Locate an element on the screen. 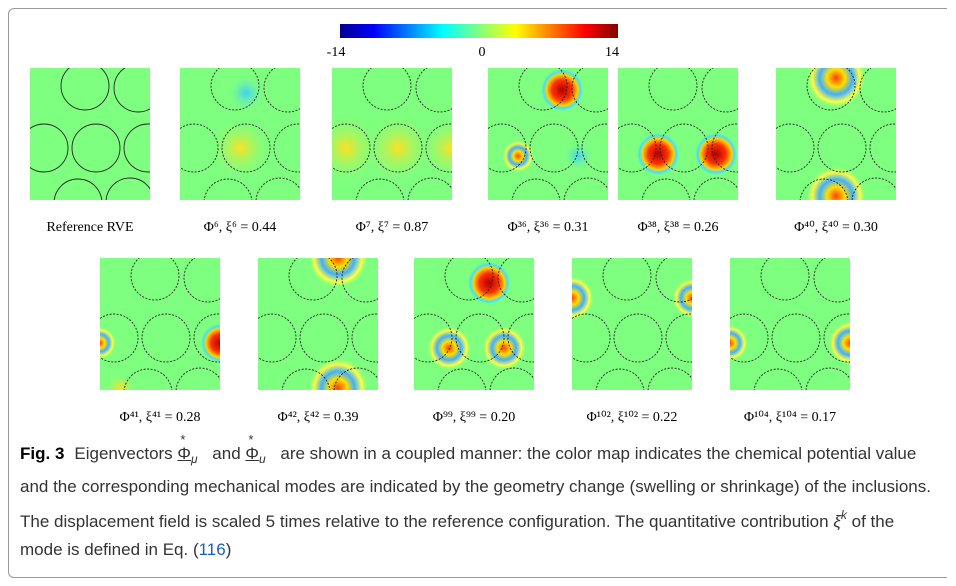 The height and width of the screenshot is (586, 956). math-base: ξ is located at coordinates (837, 521).